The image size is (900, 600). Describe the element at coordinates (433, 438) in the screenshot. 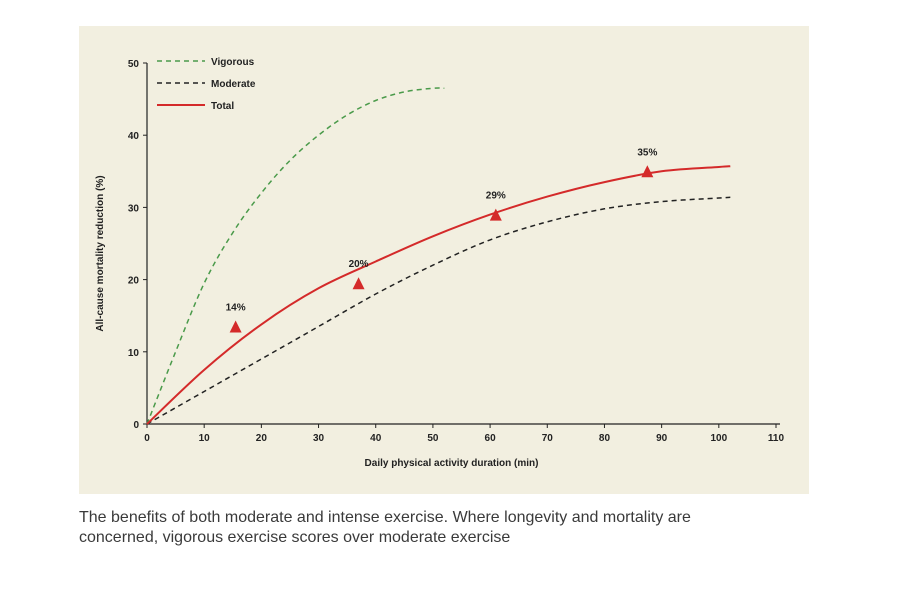

I see `x-tick-label: 50` at that location.